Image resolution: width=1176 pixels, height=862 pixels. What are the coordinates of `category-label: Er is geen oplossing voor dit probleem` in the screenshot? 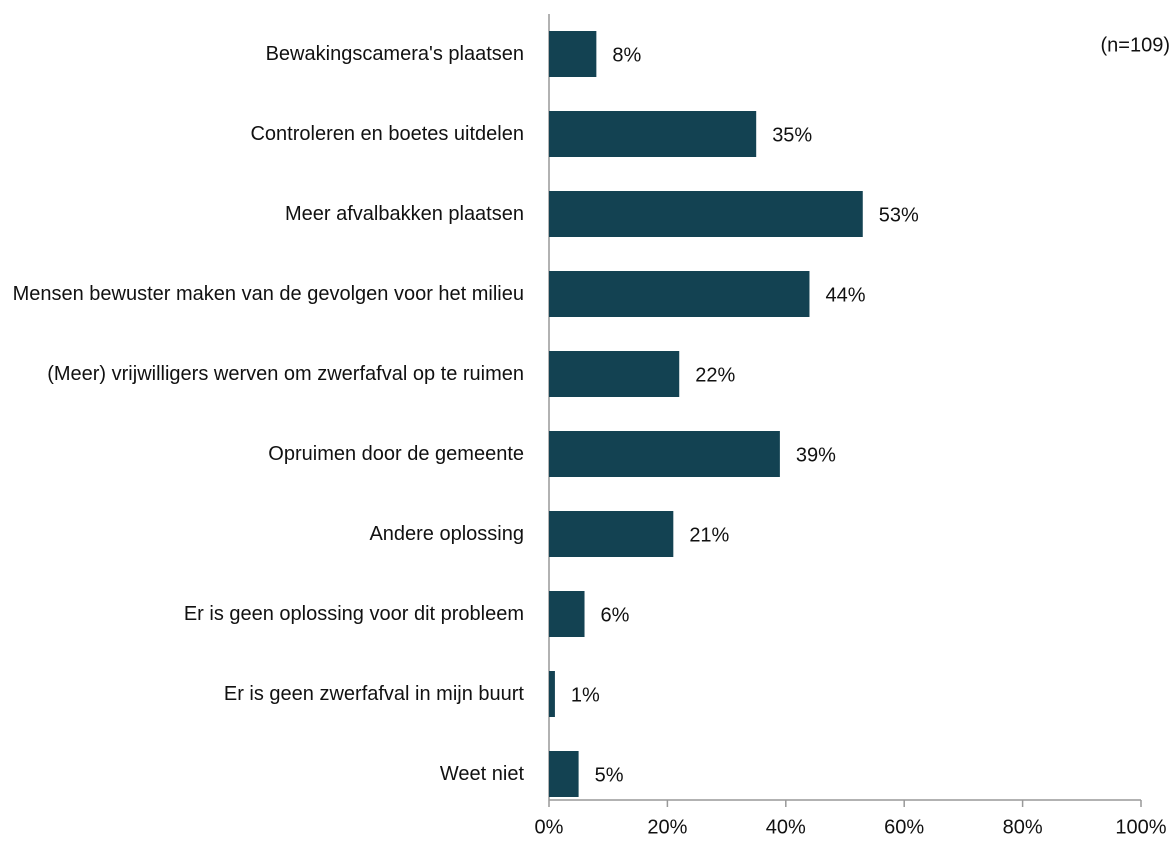 It's located at (353, 614).